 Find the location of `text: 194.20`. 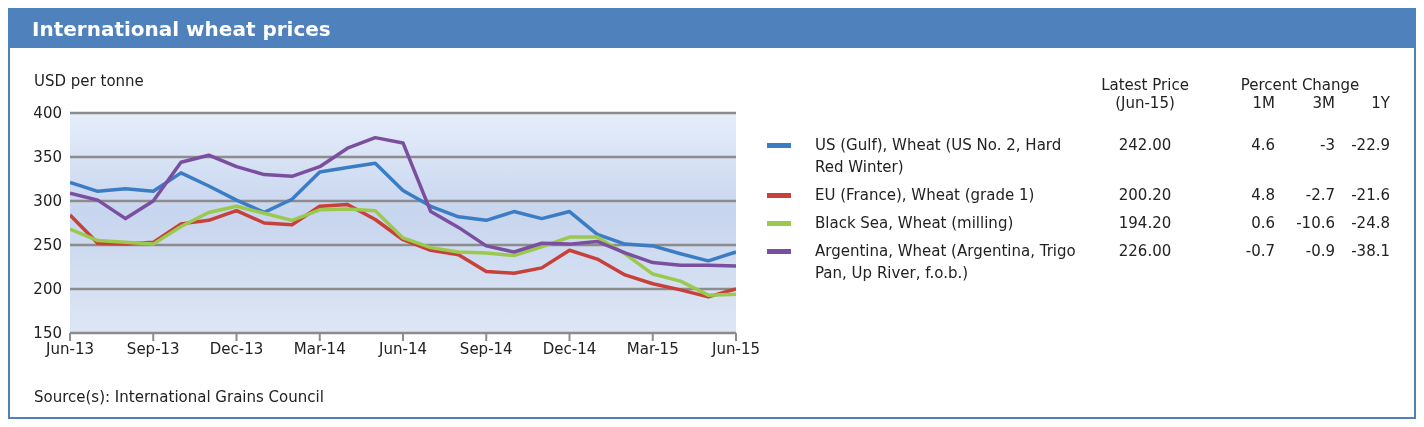

text: 194.20 is located at coordinates (1145, 223).